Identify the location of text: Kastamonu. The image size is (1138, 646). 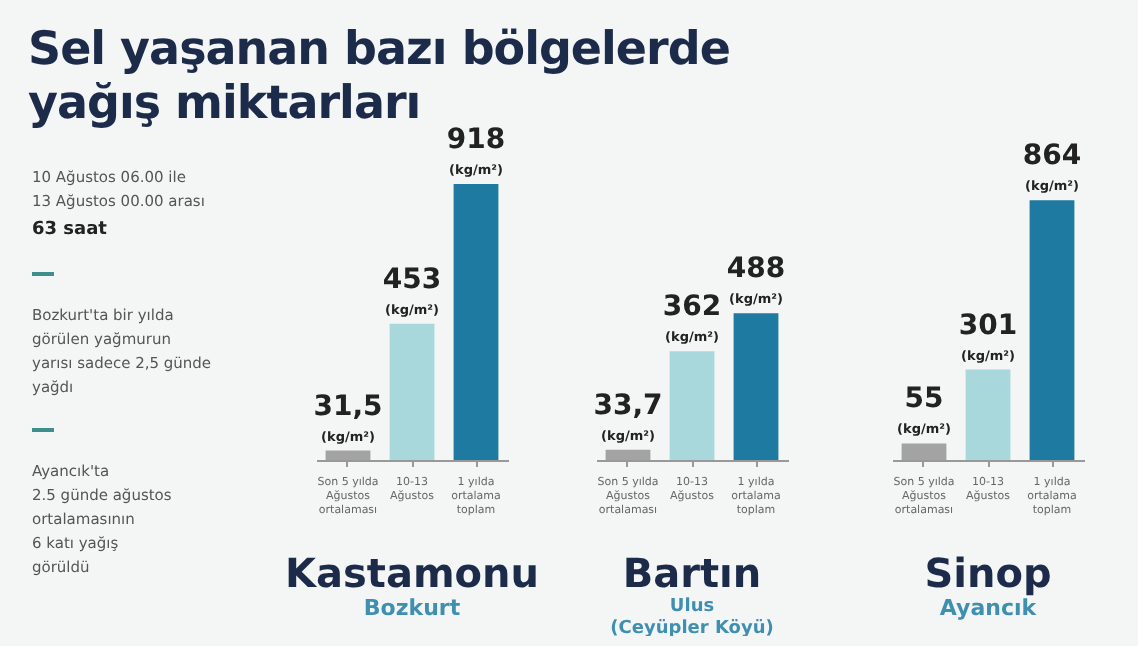
(412, 573).